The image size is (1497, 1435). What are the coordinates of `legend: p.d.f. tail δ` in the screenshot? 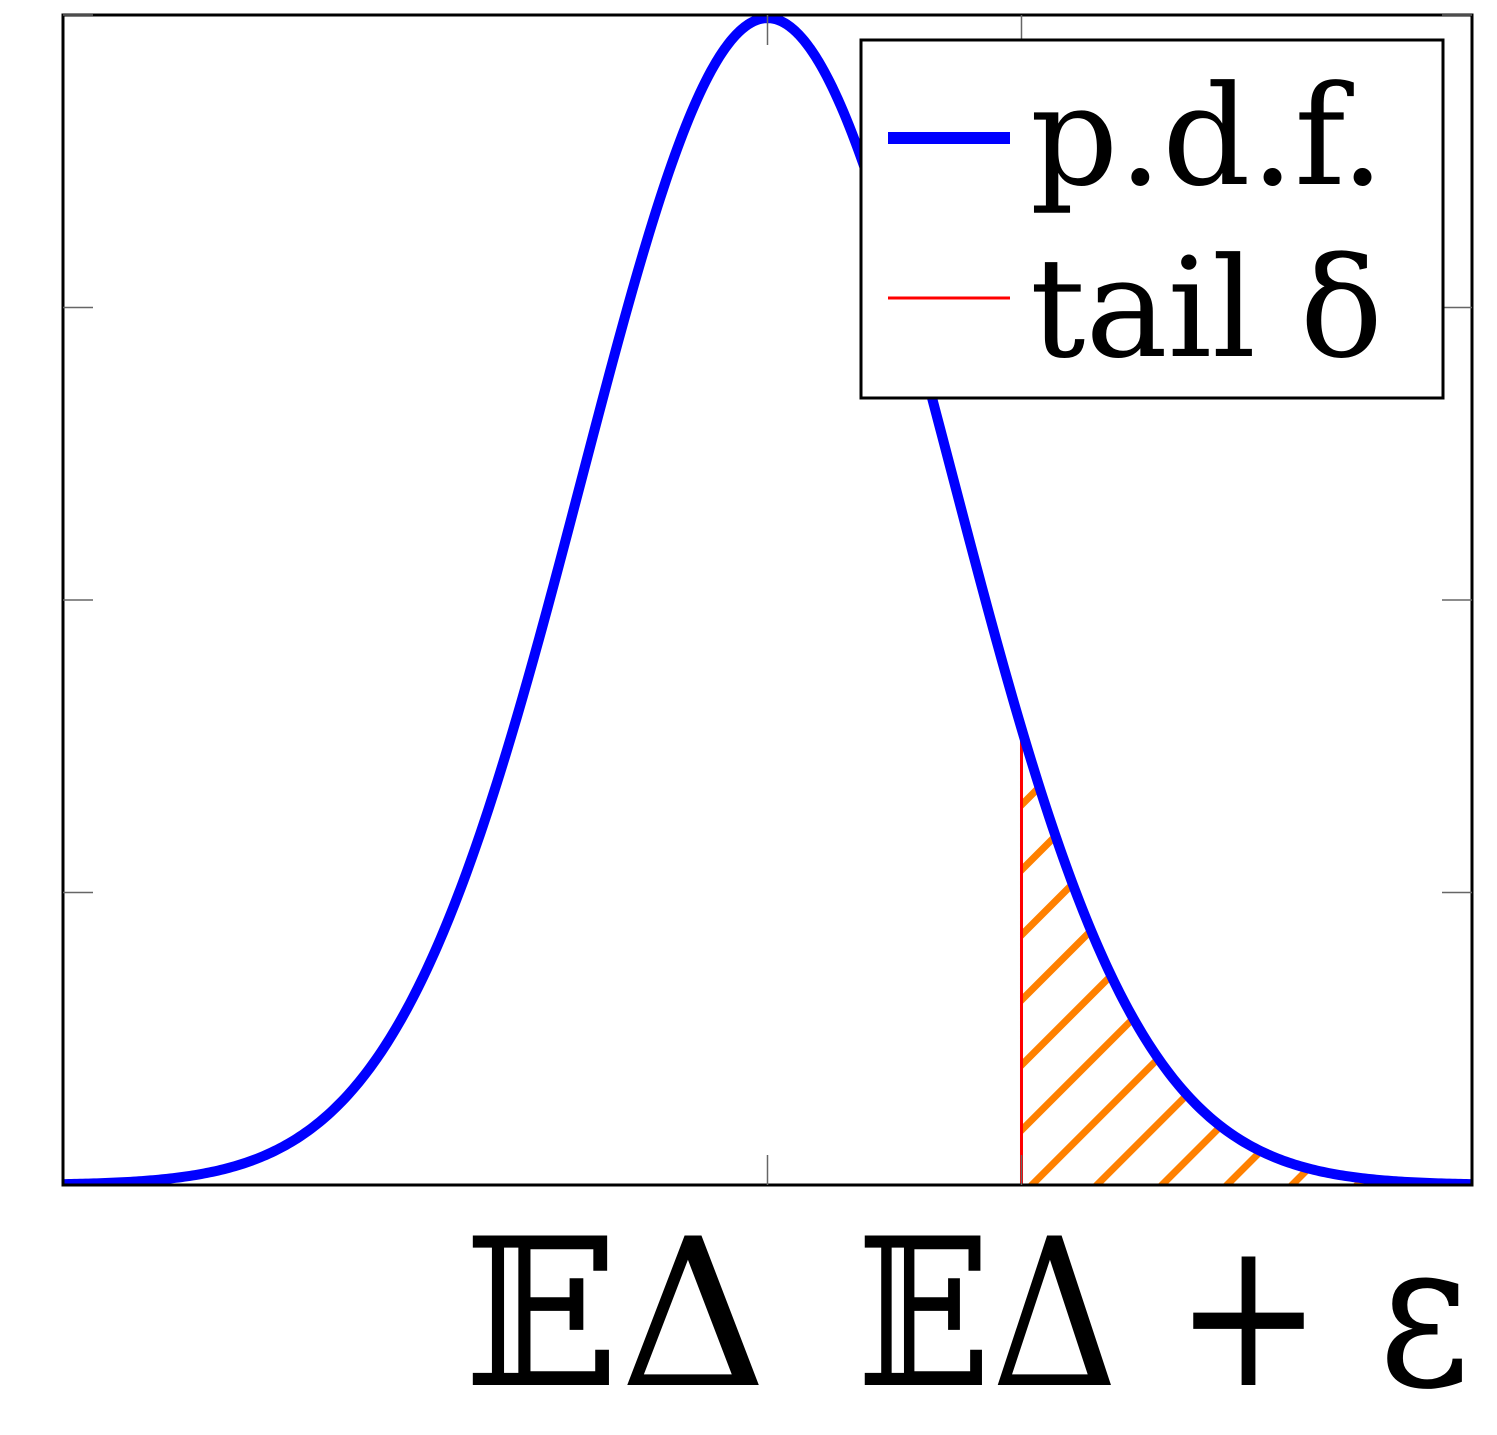 It's located at (1152, 219).